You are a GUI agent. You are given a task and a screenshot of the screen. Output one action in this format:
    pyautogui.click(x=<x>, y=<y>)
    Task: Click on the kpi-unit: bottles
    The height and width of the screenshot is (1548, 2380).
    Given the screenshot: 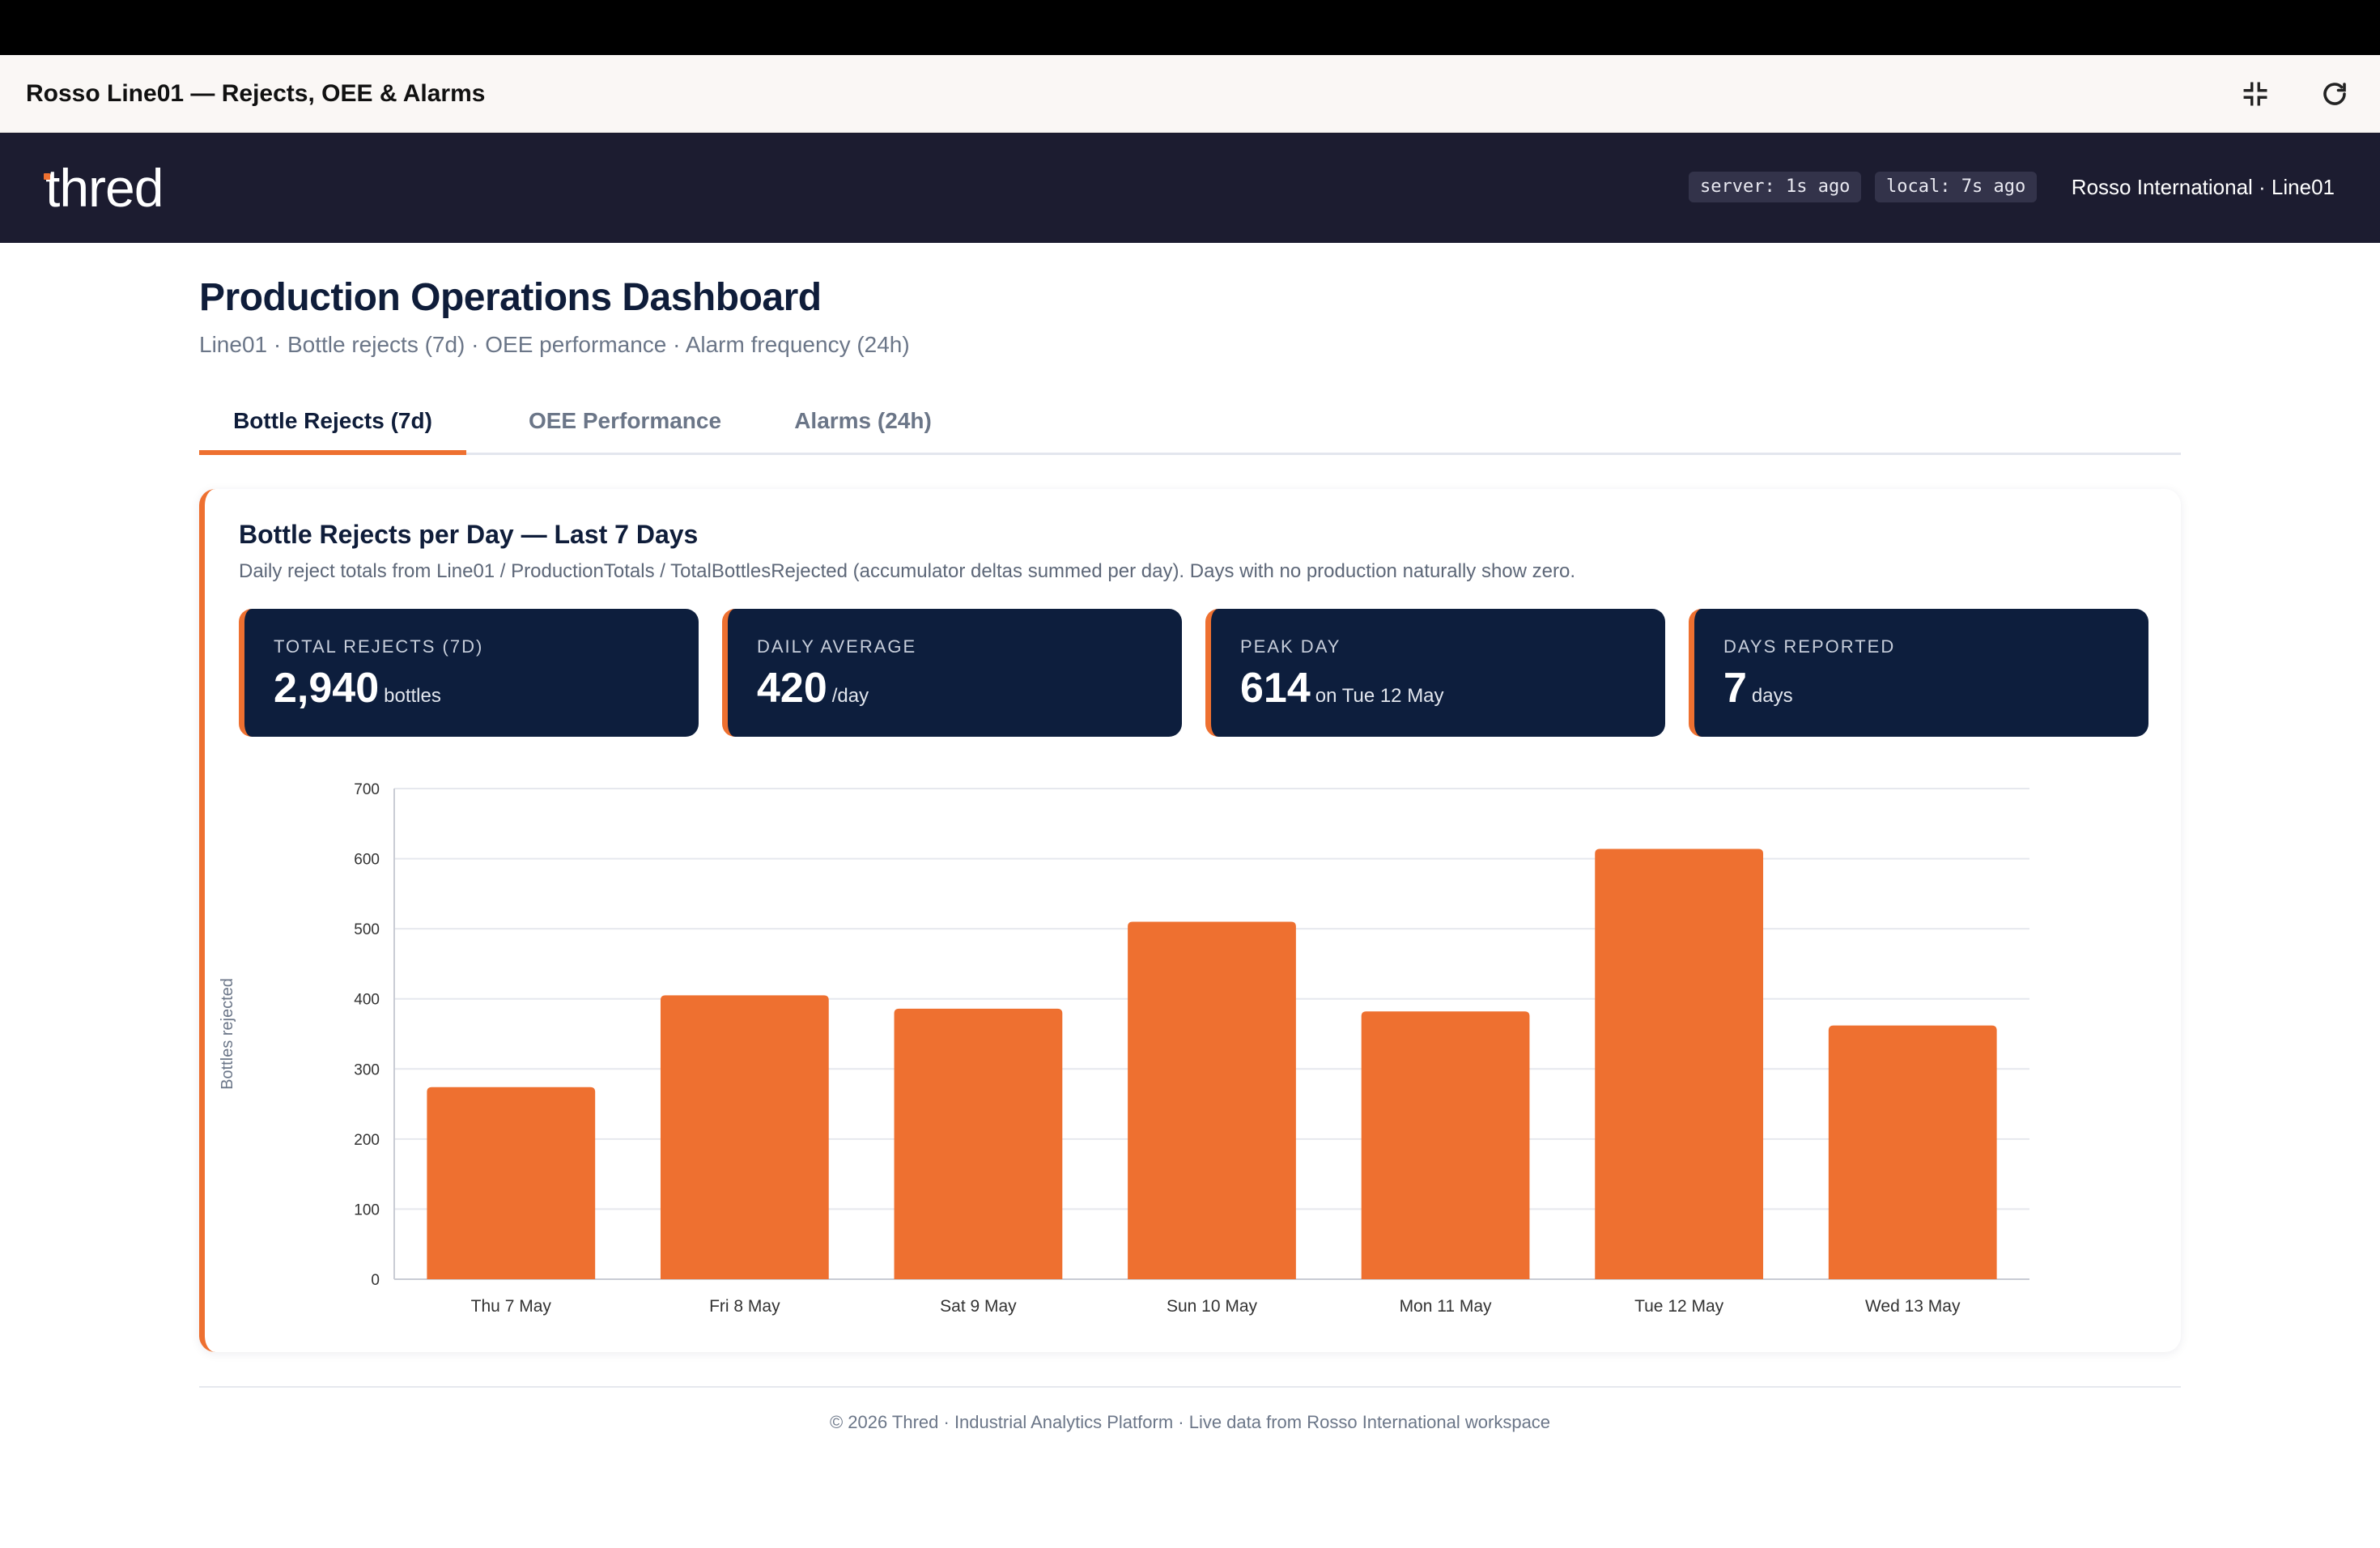 What is the action you would take?
    pyautogui.click(x=412, y=696)
    